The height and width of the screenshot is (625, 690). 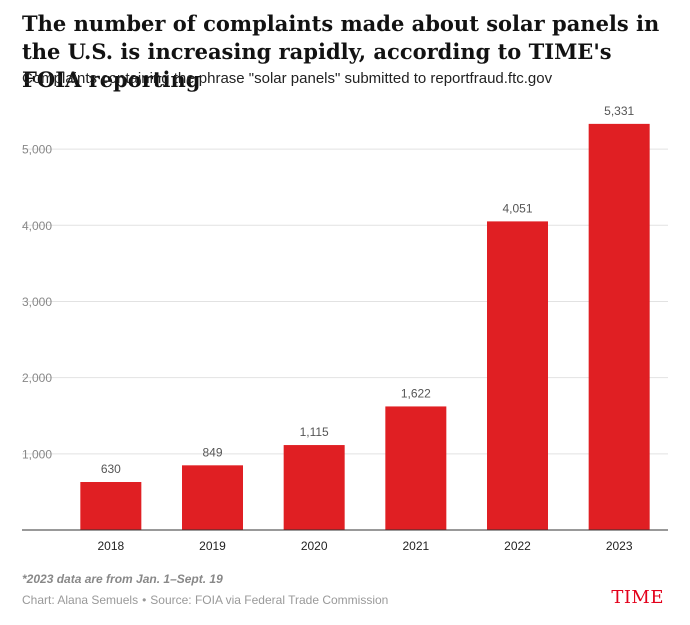 I want to click on y-tick-label: 3,000, so click(x=37, y=302).